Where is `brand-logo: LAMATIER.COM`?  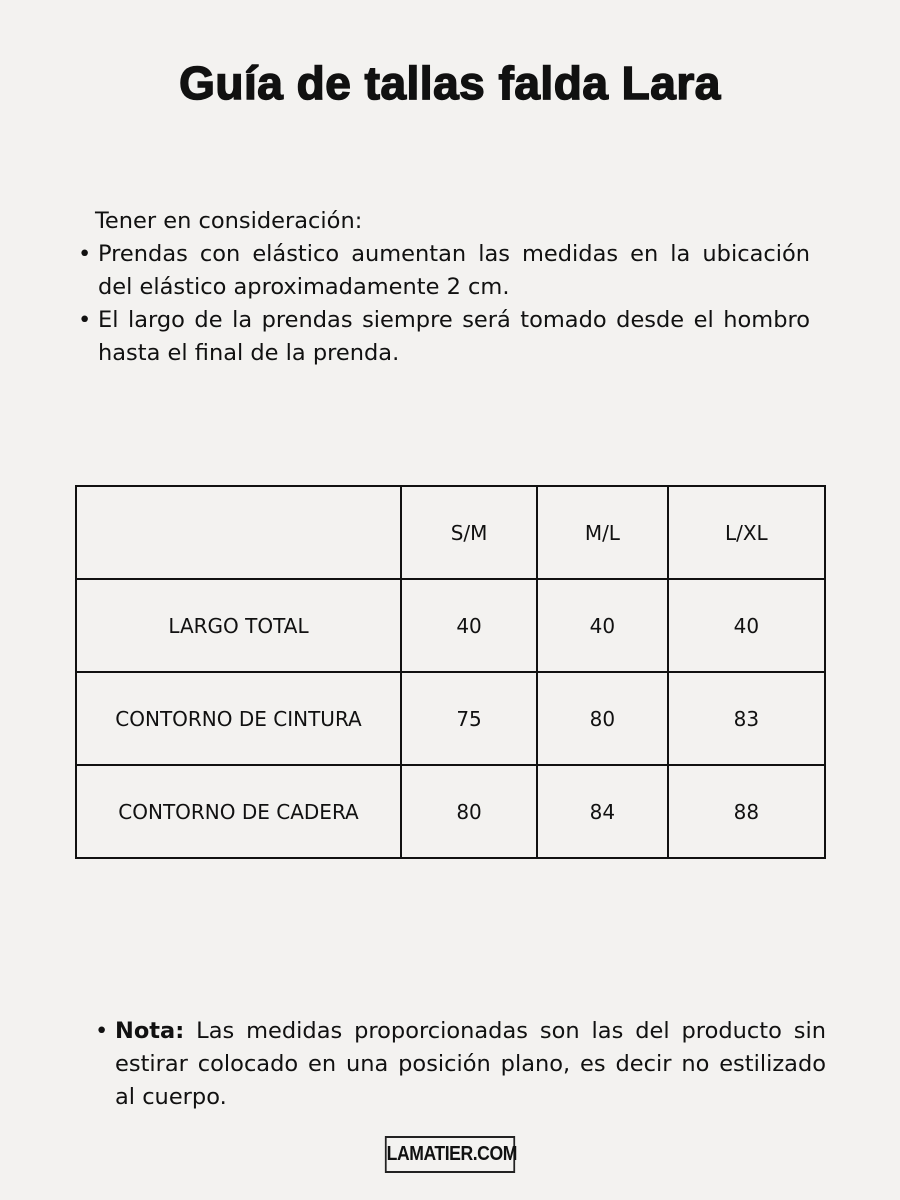
brand-logo: LAMATIER.COM is located at coordinates (450, 1154).